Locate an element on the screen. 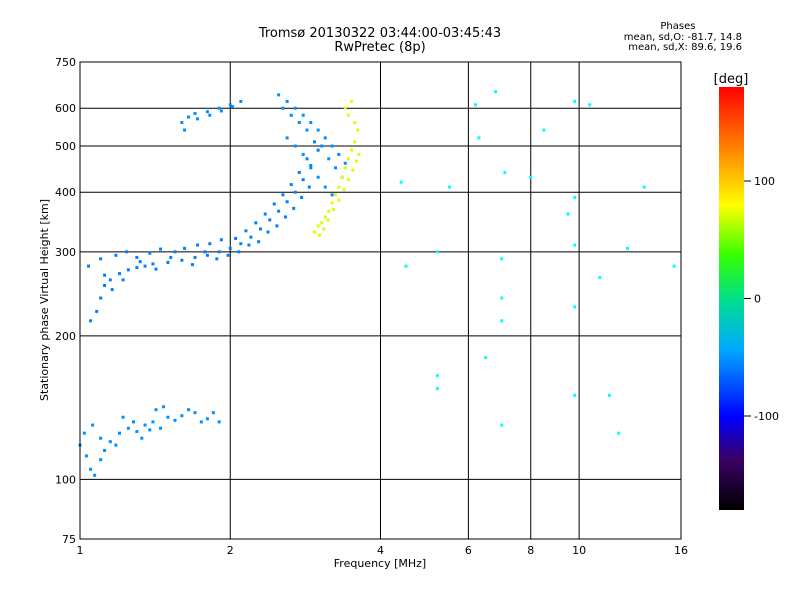 This screenshot has height=600, width=800. x-tick-label: 8 is located at coordinates (530, 550).